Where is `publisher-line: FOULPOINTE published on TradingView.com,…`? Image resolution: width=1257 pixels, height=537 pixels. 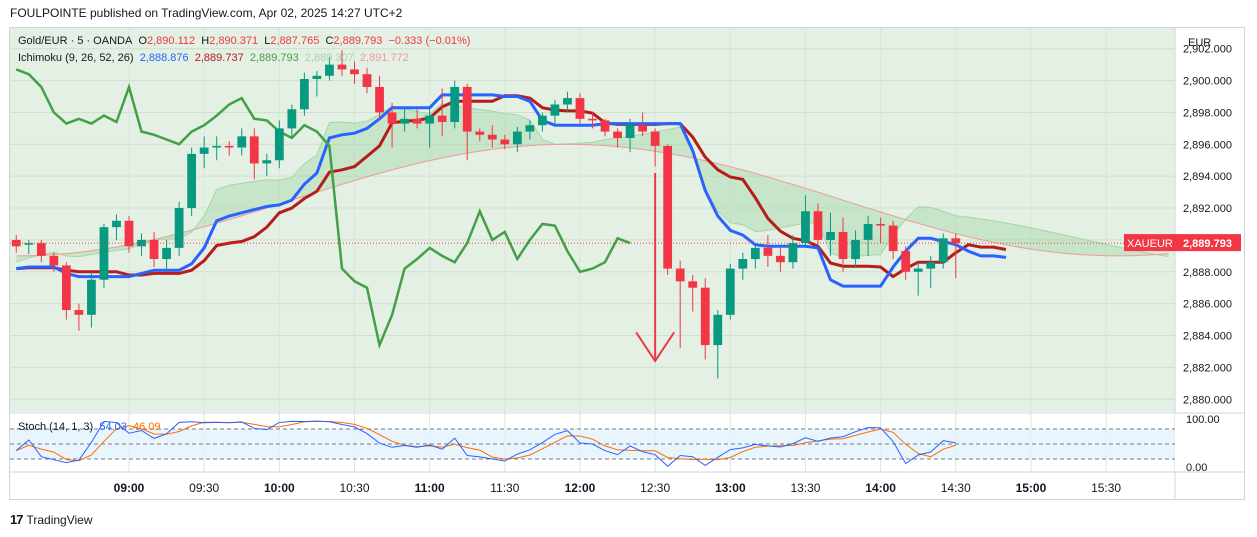
publisher-line: FOULPOINTE published on TradingView.com,… is located at coordinates (206, 13).